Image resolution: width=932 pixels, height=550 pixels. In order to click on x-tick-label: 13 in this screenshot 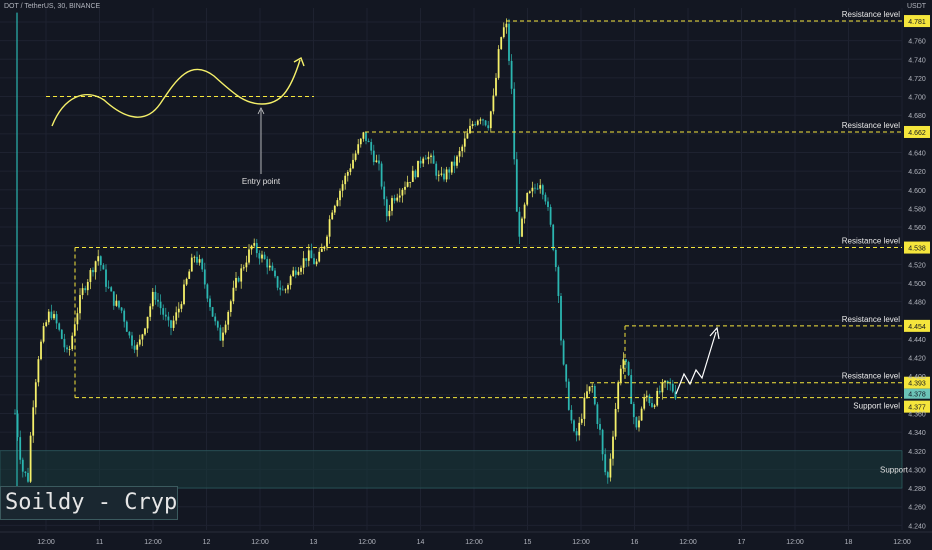, I will do `click(314, 542)`.